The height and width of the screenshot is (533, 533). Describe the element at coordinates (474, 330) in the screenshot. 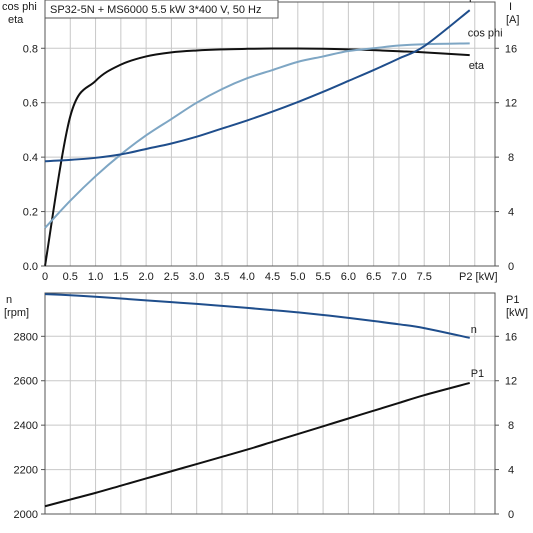

I see `series-label-n: n` at that location.